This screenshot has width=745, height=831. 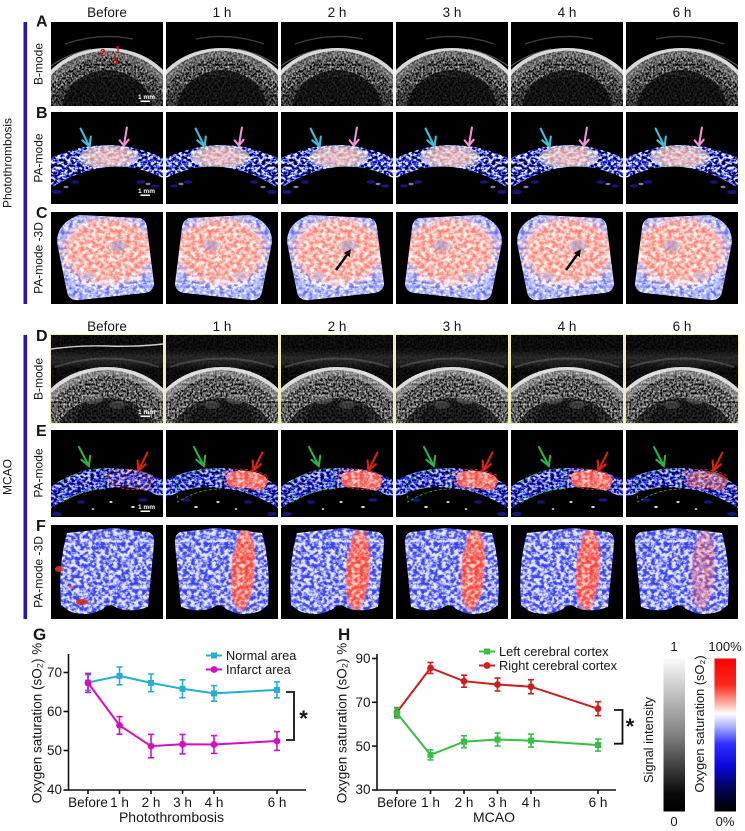 I want to click on svg-text: E, so click(x=41, y=431).